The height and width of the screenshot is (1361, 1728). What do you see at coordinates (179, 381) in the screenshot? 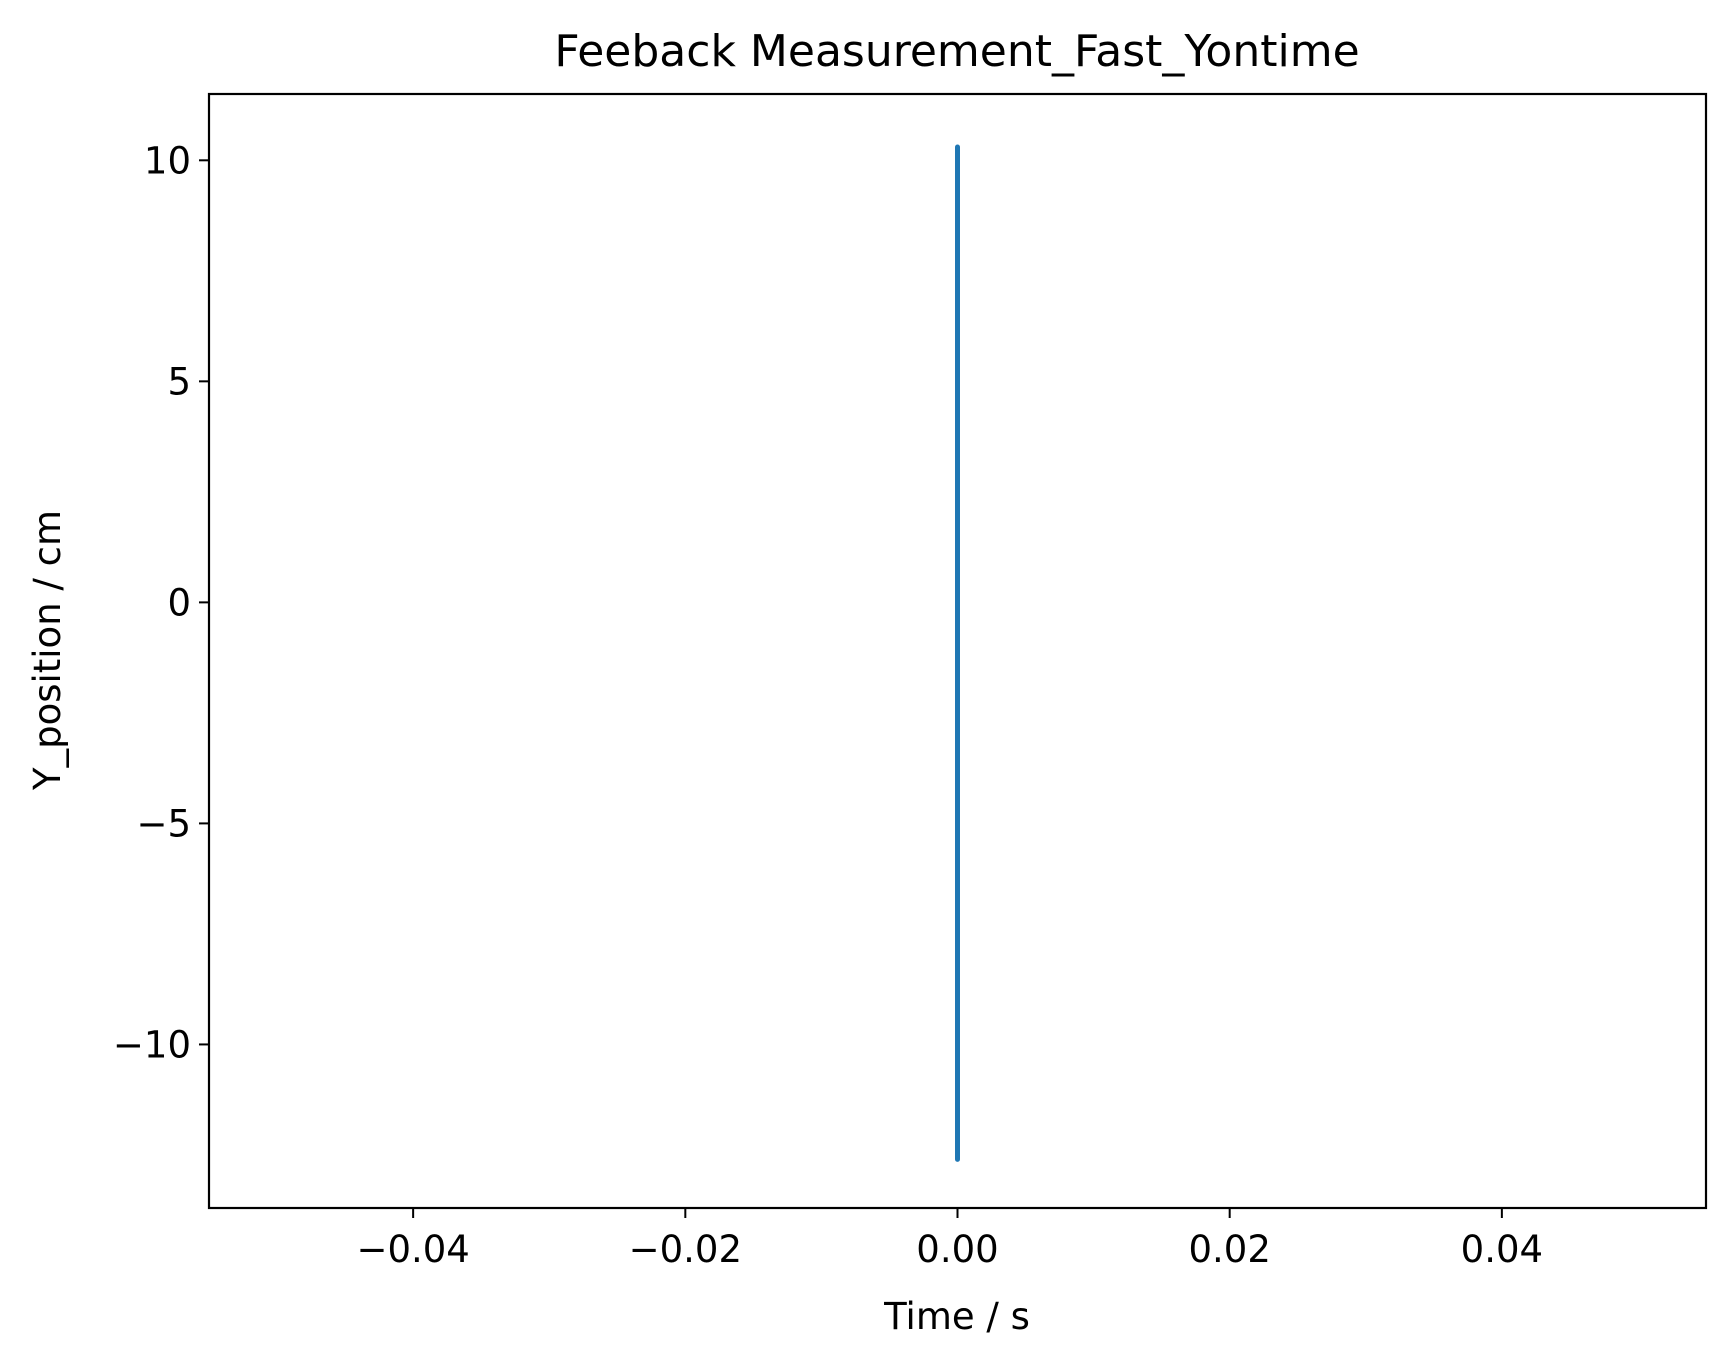
I see `y-tick-label: 5` at bounding box center [179, 381].